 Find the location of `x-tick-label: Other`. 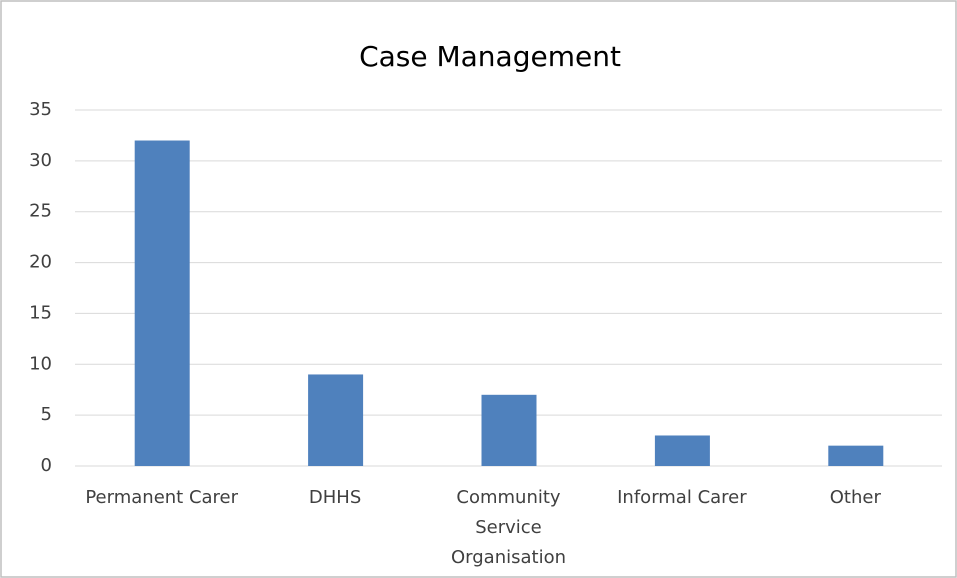

x-tick-label: Other is located at coordinates (855, 497).